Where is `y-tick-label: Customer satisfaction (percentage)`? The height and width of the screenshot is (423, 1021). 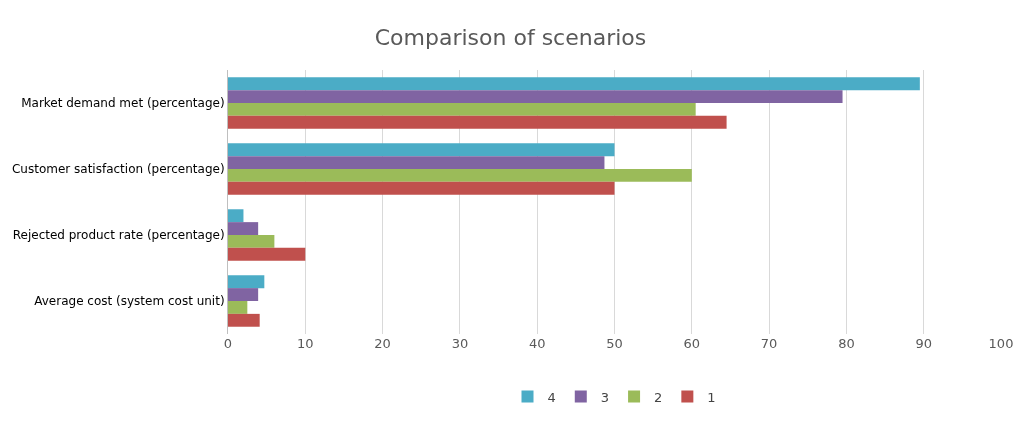 y-tick-label: Customer satisfaction (percentage) is located at coordinates (118, 169).